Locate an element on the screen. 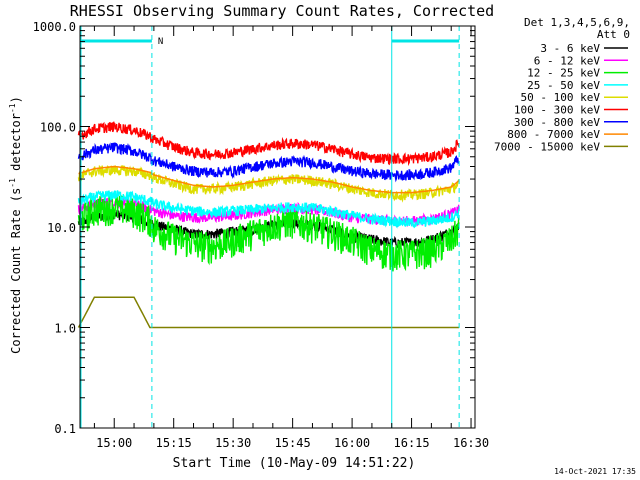 The image size is (640, 480). x-tick-label: 16:15 is located at coordinates (412, 443).